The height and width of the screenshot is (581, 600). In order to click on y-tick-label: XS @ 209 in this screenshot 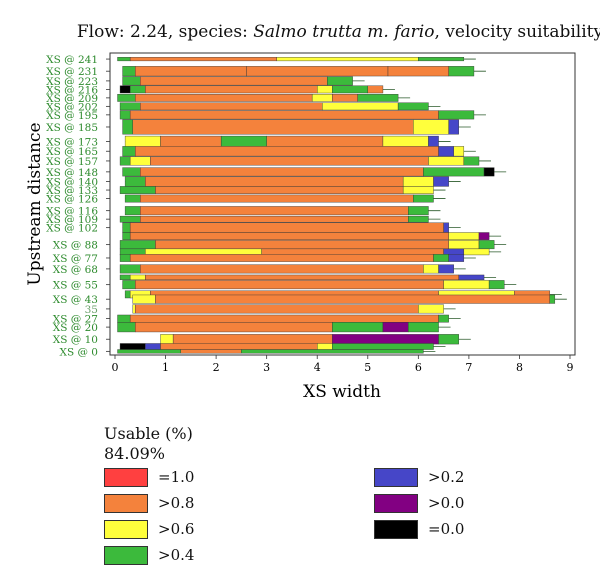, I will do `click(72, 99)`.